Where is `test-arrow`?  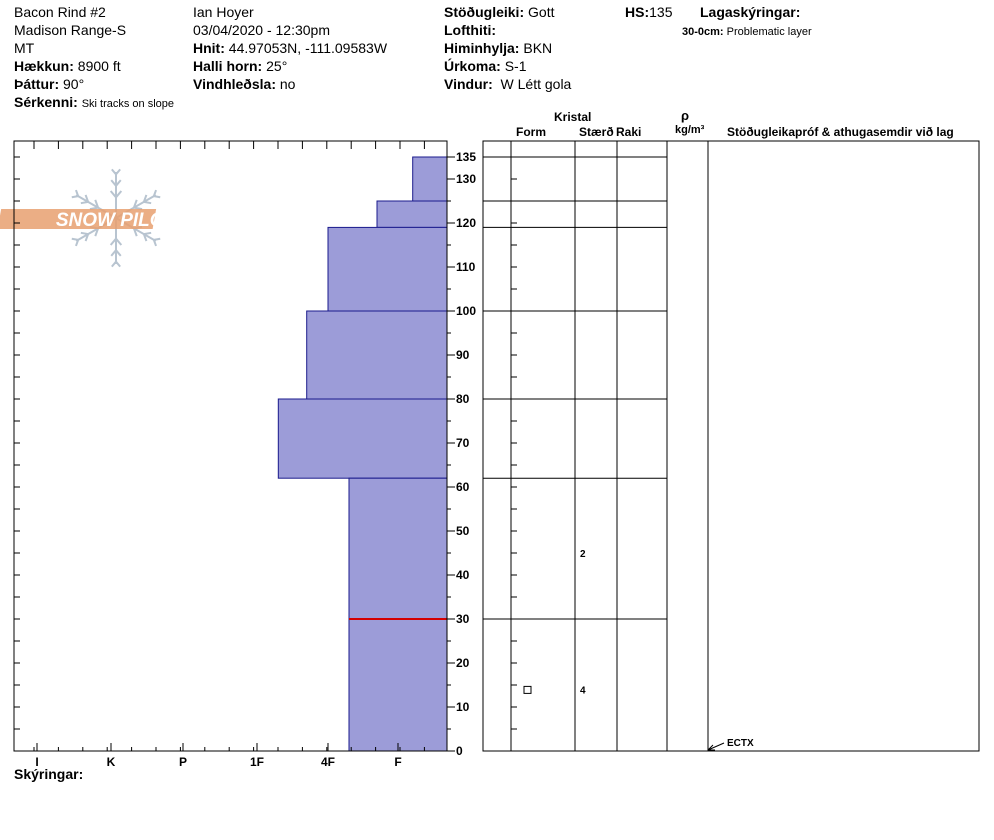 test-arrow is located at coordinates (711, 747).